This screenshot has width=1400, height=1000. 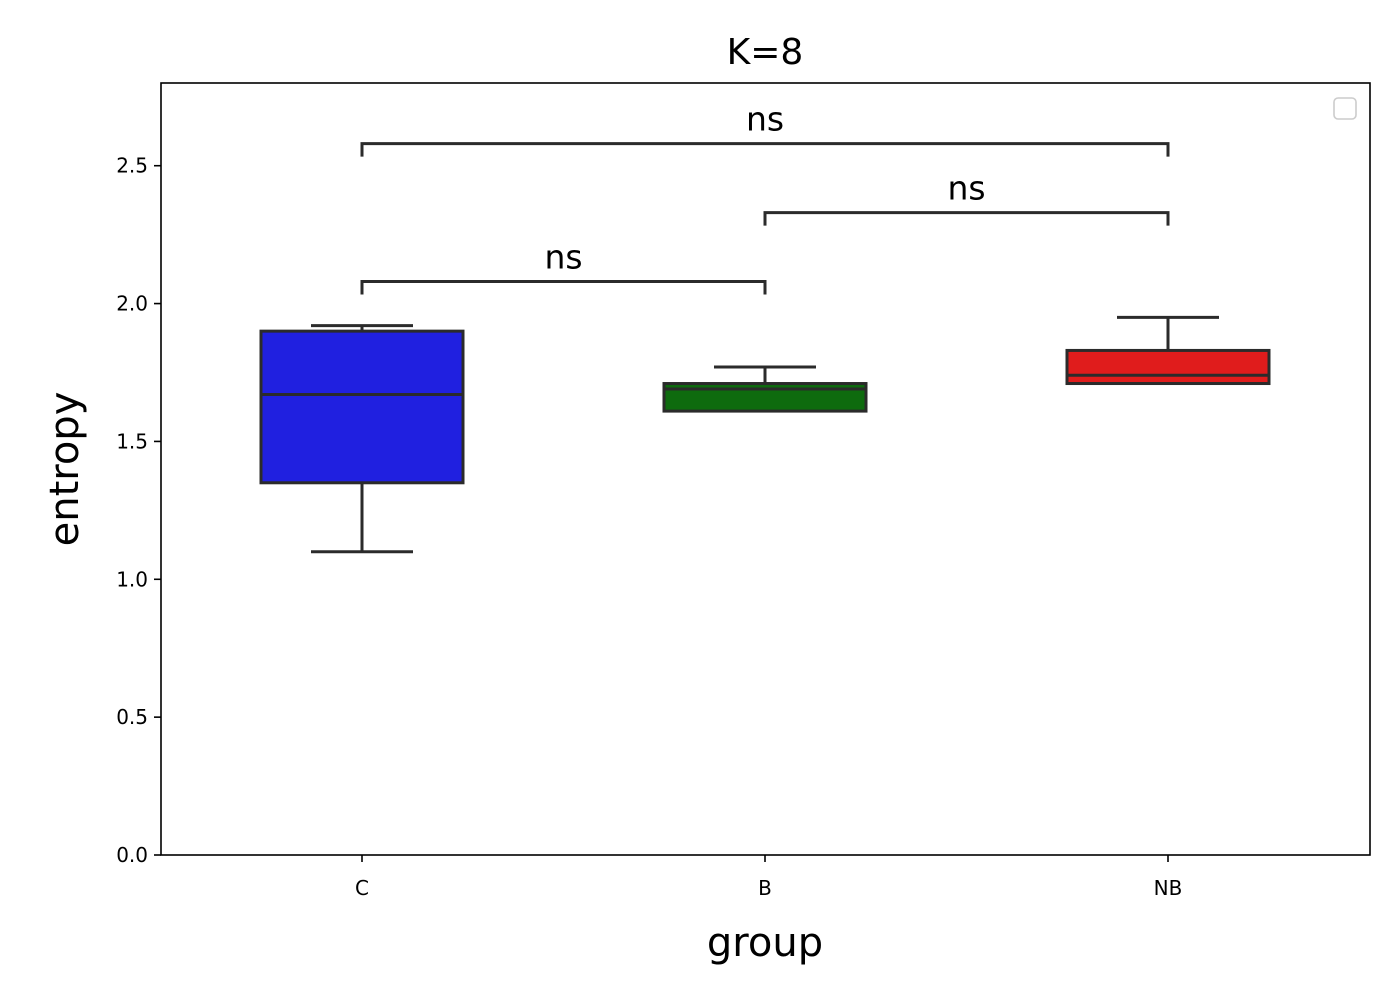 What do you see at coordinates (362, 888) in the screenshot?
I see `x-tick-label: C` at bounding box center [362, 888].